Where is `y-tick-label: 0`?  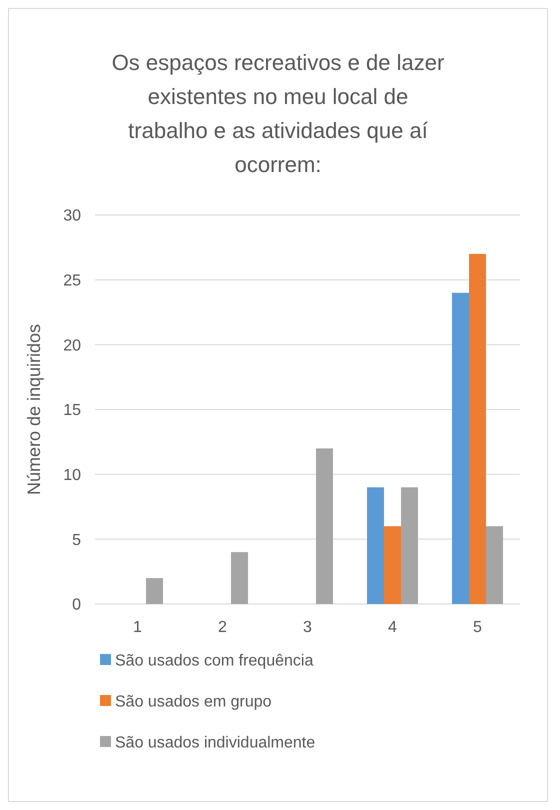
y-tick-label: 0 is located at coordinates (77, 605).